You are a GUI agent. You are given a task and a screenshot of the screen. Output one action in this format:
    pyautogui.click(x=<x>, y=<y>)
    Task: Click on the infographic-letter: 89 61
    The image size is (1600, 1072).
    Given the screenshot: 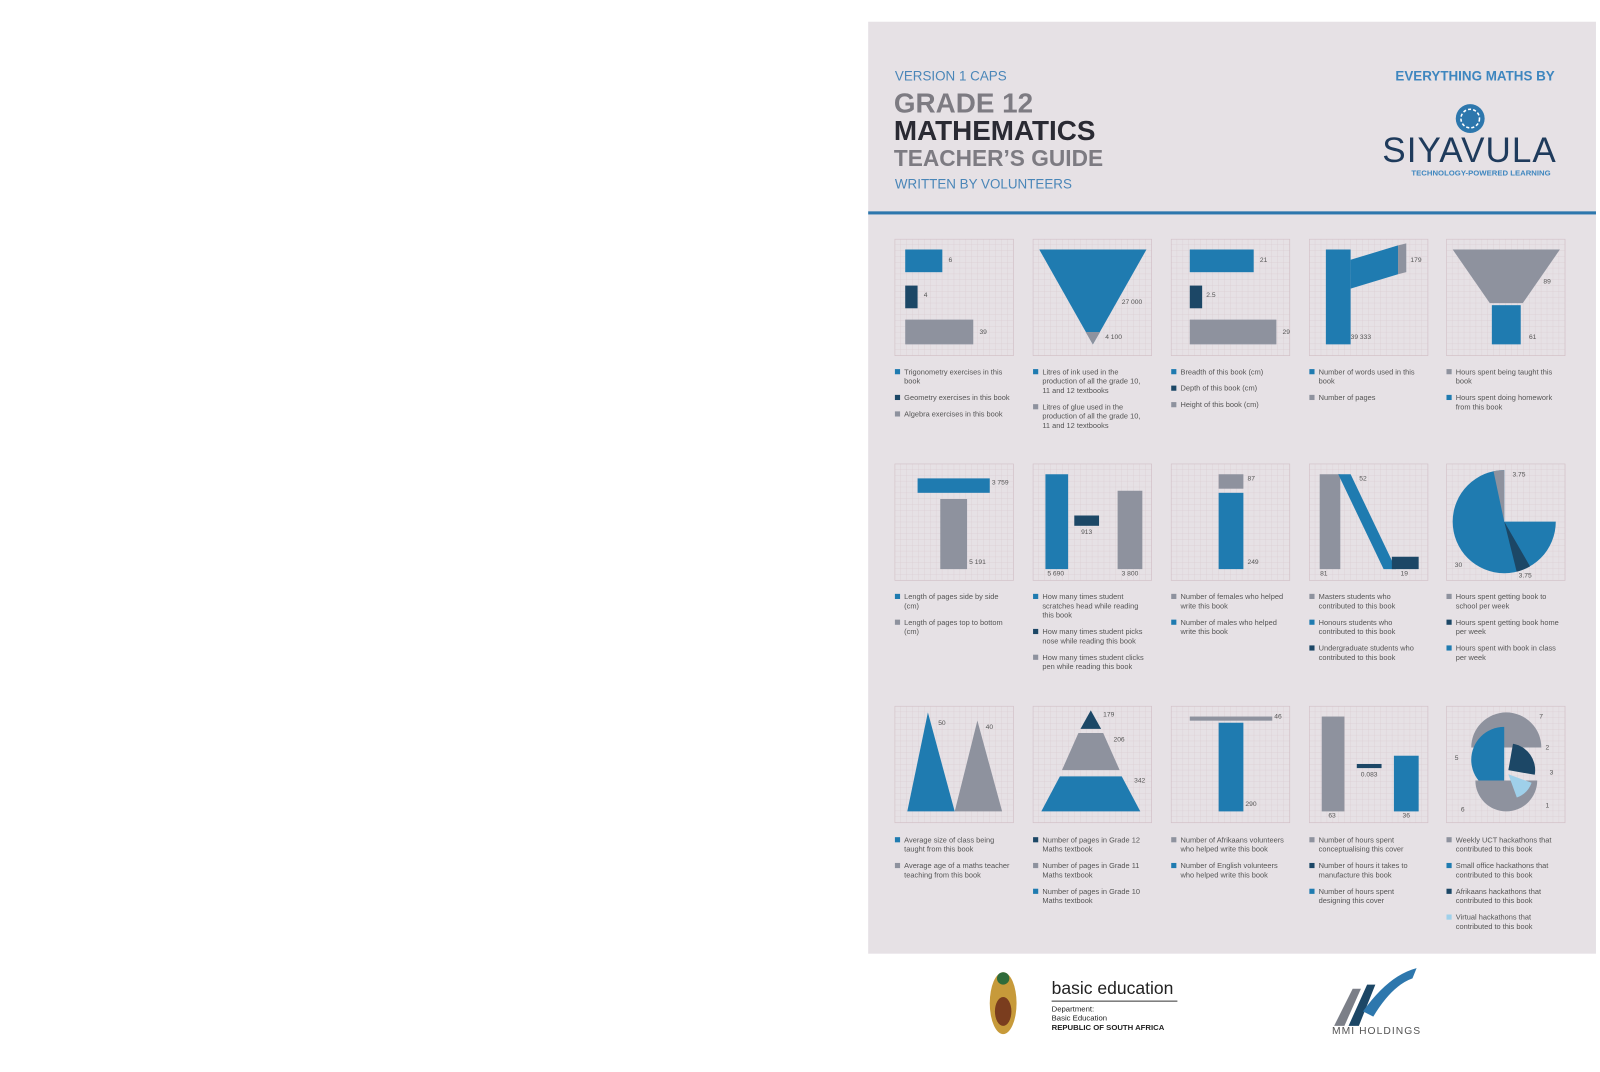 What is the action you would take?
    pyautogui.click(x=1506, y=297)
    